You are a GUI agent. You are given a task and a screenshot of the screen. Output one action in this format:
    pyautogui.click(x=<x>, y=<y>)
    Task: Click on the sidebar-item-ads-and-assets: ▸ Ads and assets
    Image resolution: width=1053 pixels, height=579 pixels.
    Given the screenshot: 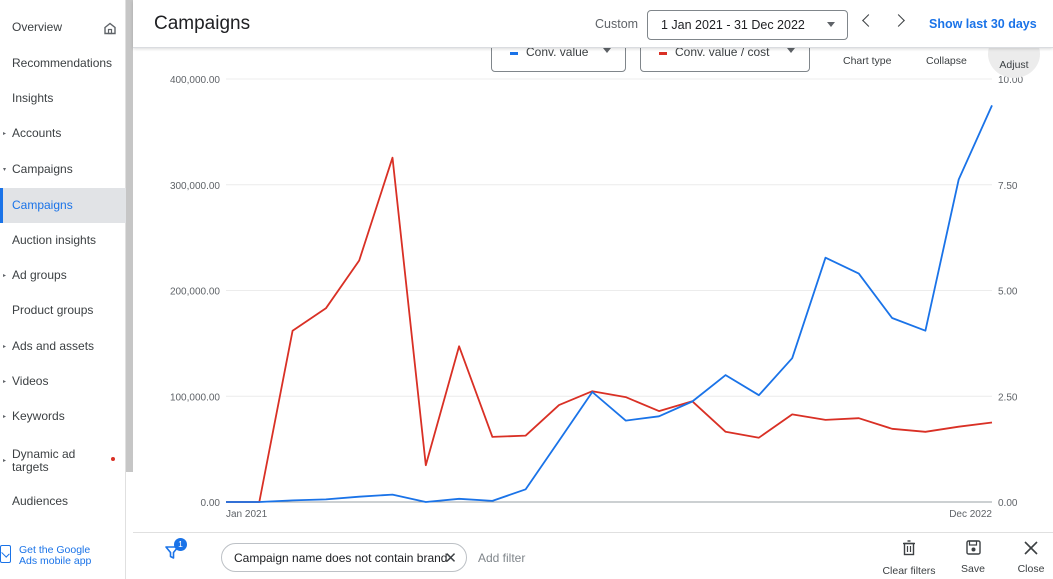 What is the action you would take?
    pyautogui.click(x=63, y=346)
    